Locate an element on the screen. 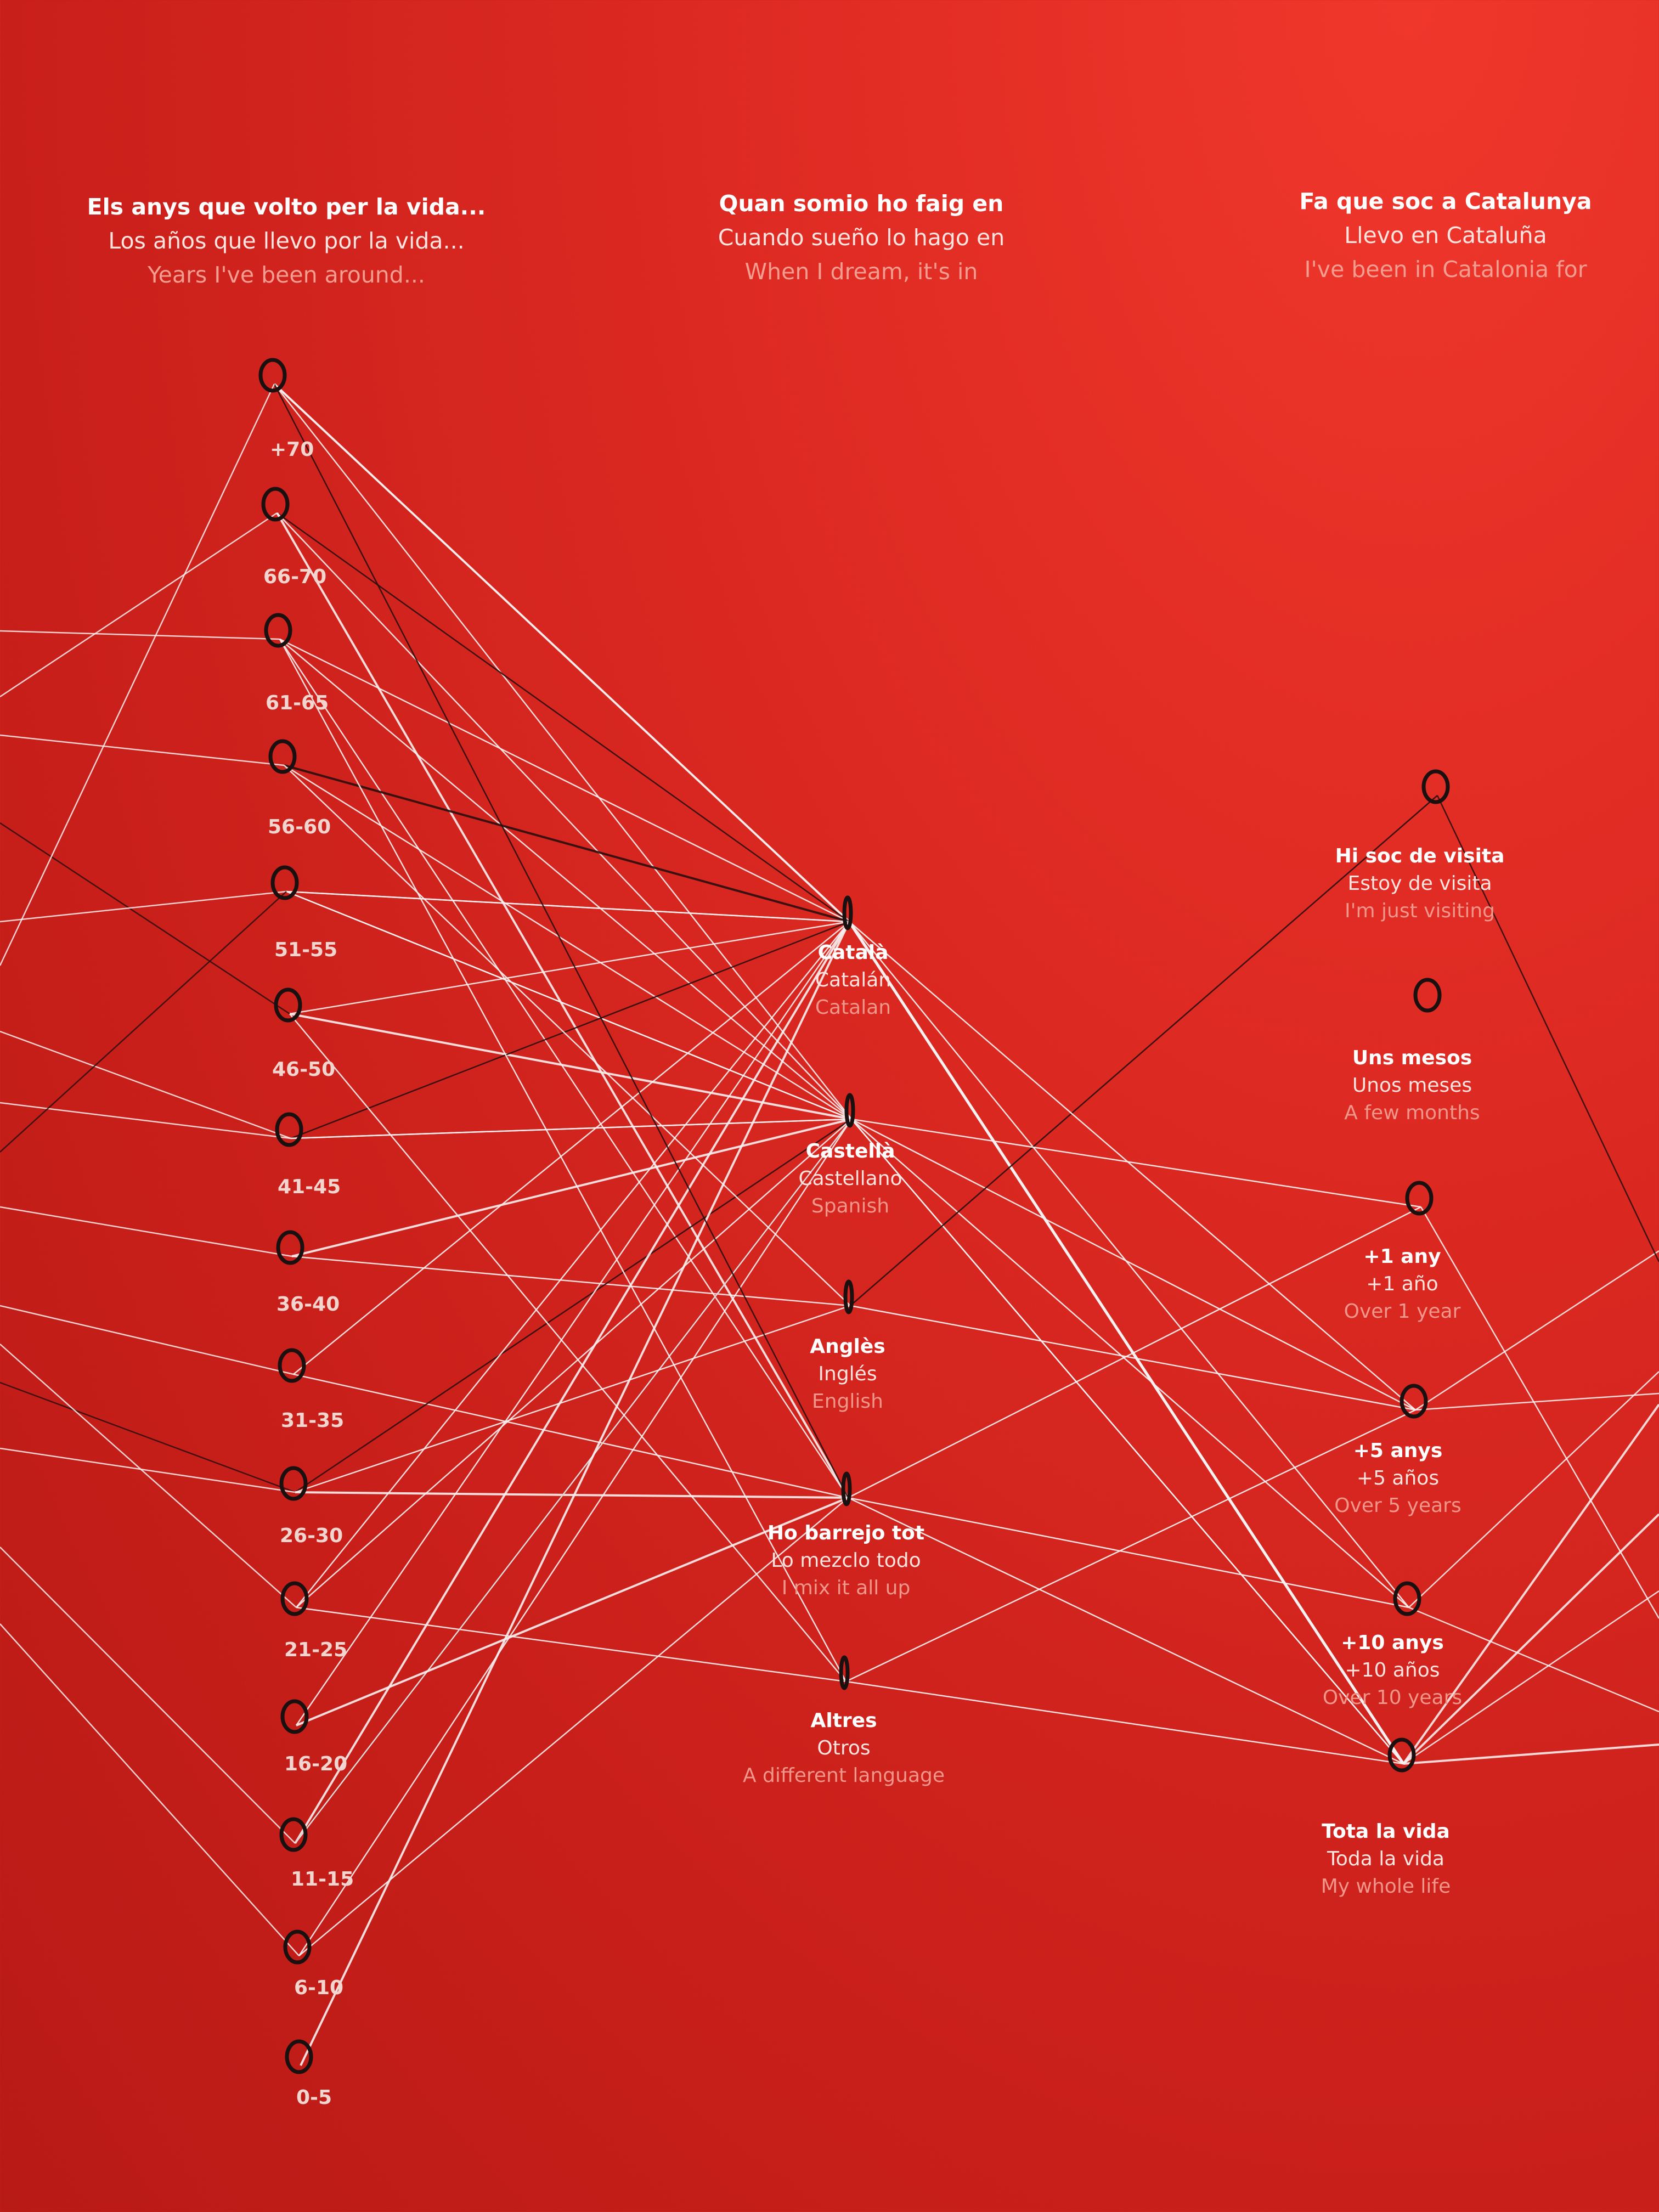  answer-line-english: Catalan is located at coordinates (853, 1007).